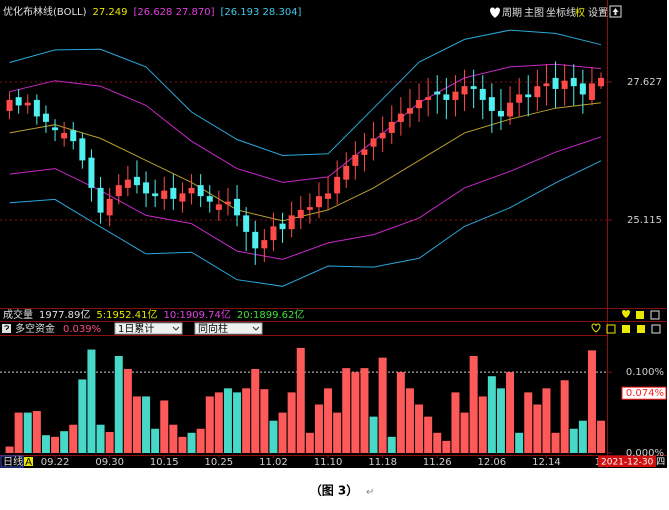 The image size is (669, 510). What do you see at coordinates (644, 82) in the screenshot?
I see `y-tick-label: 27.627` at bounding box center [644, 82].